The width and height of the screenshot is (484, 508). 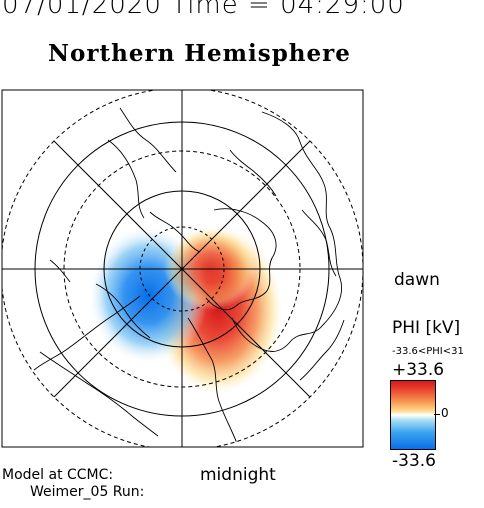 I want to click on hemisphere-title: Northern Hemisphere, so click(x=199, y=53).